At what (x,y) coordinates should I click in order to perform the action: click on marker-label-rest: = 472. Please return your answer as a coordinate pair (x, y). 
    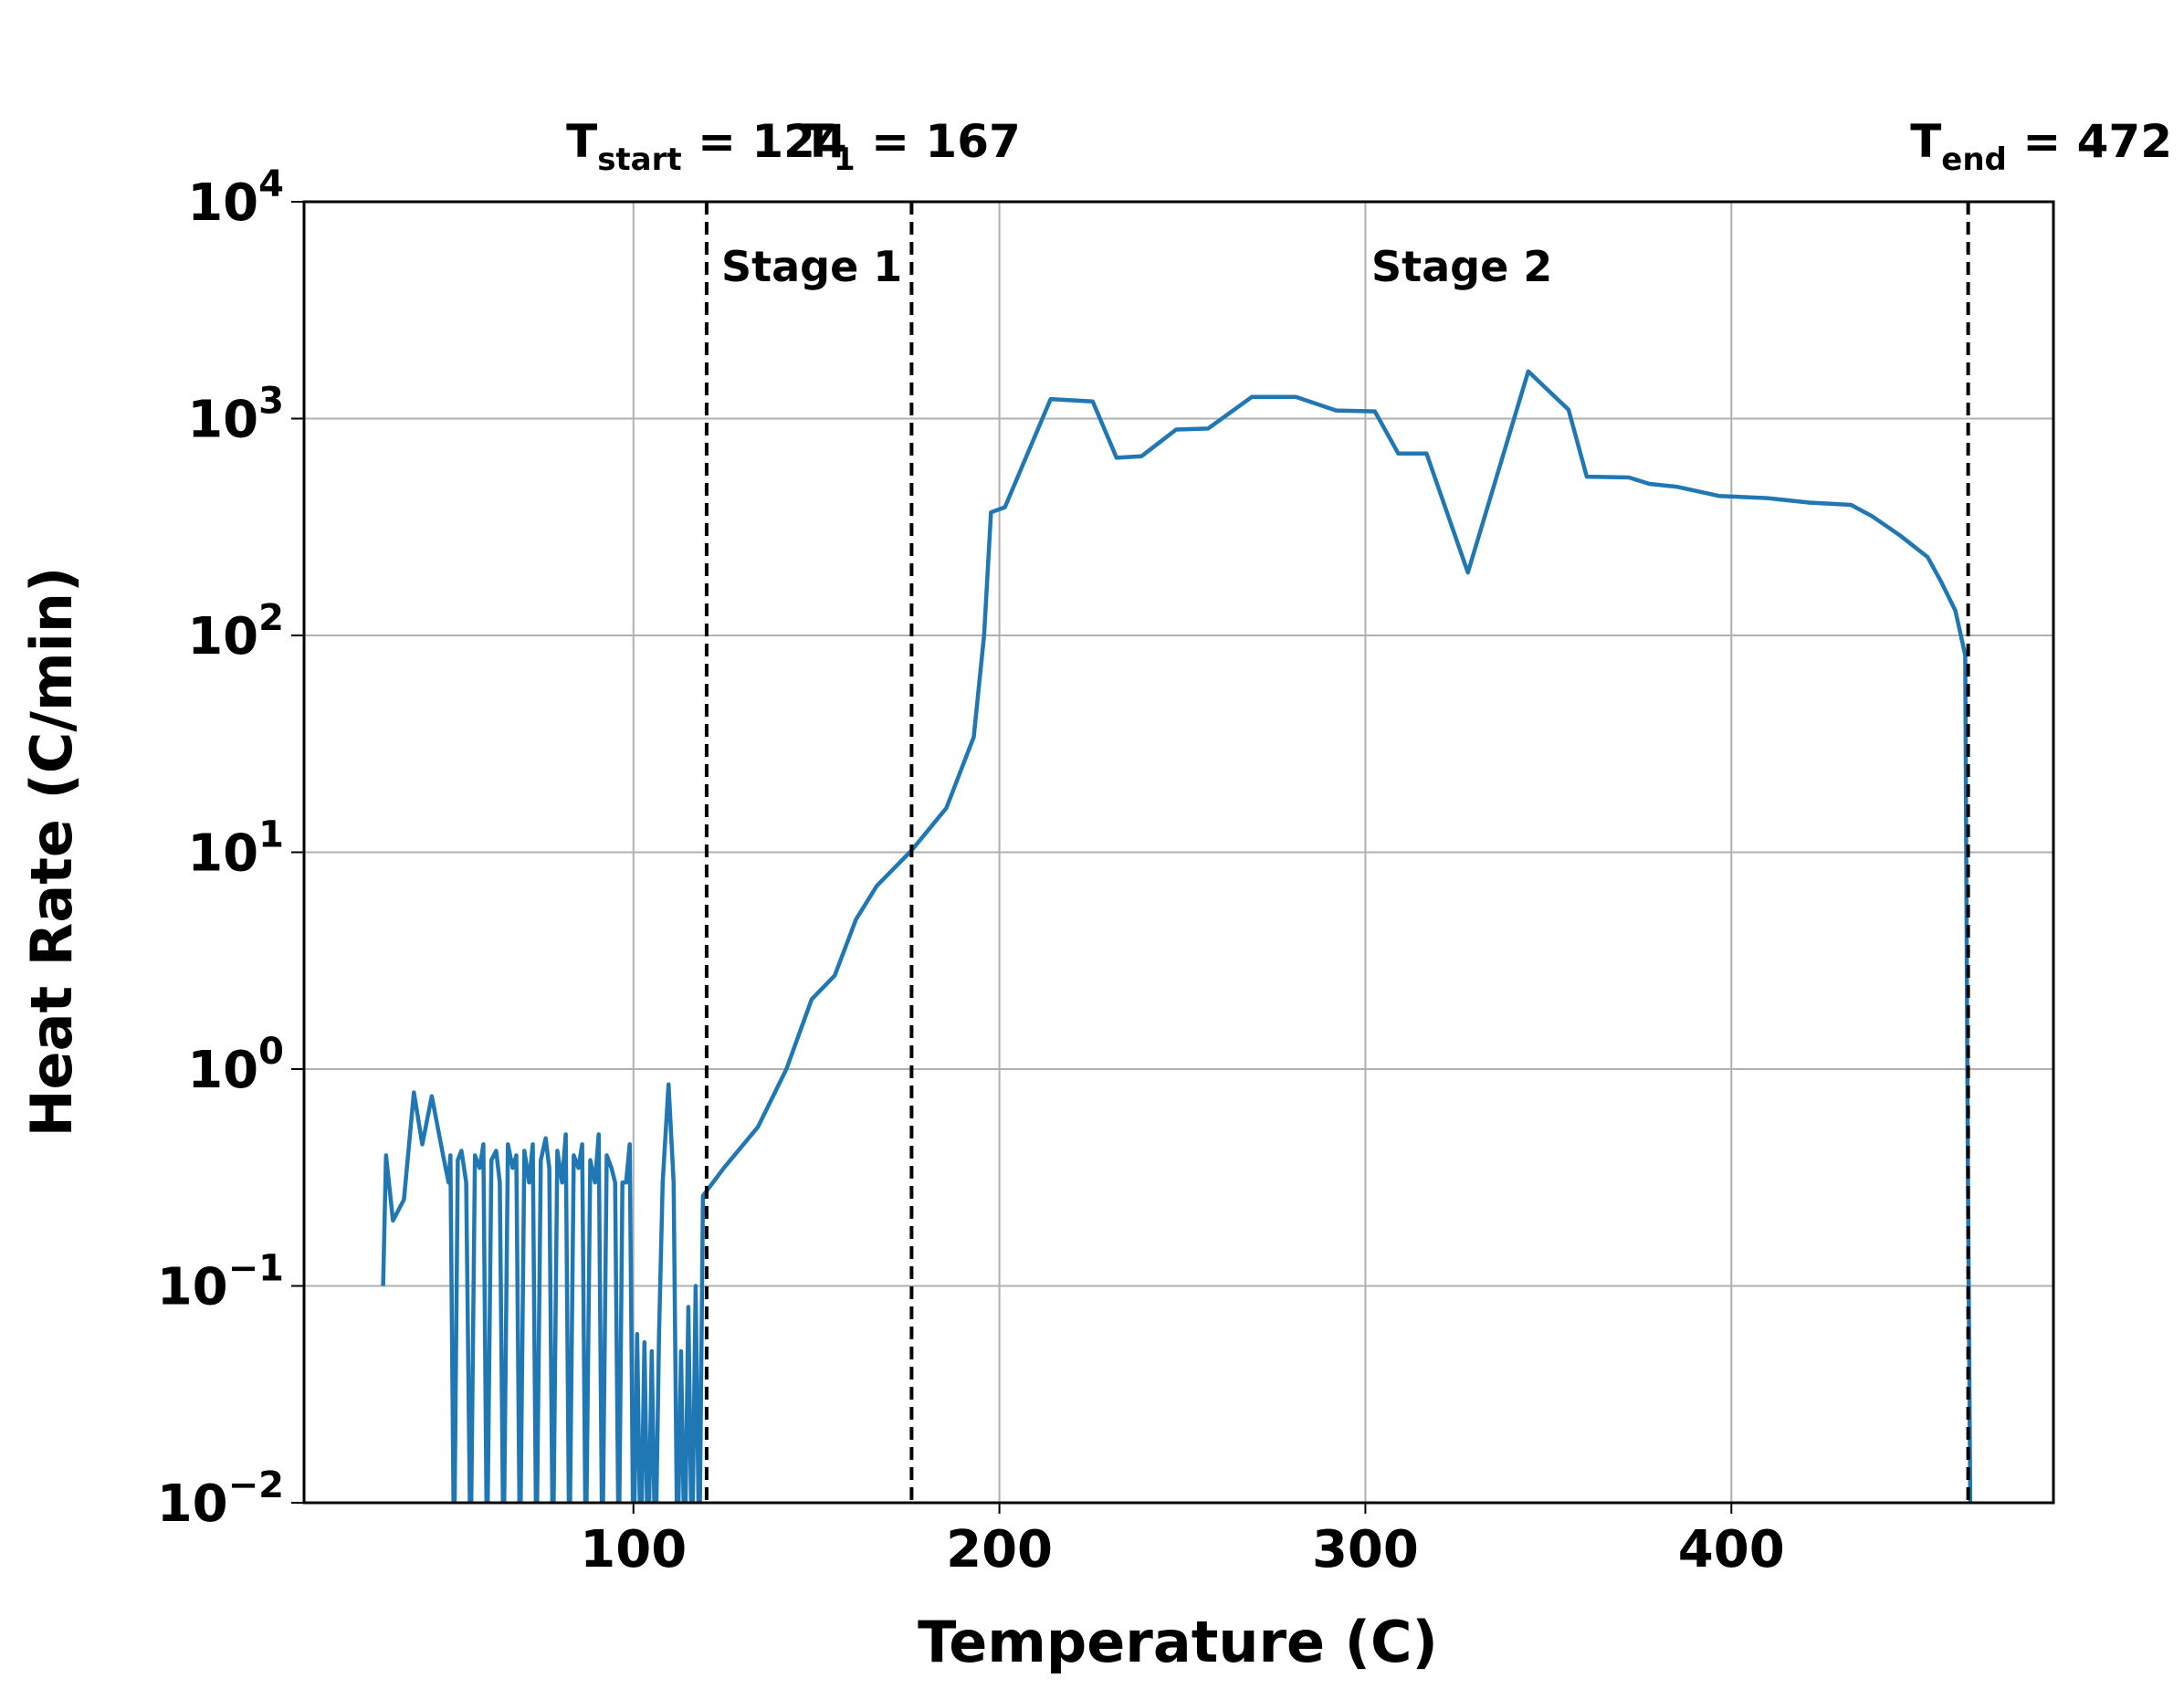
    Looking at the image, I should click on (2089, 141).